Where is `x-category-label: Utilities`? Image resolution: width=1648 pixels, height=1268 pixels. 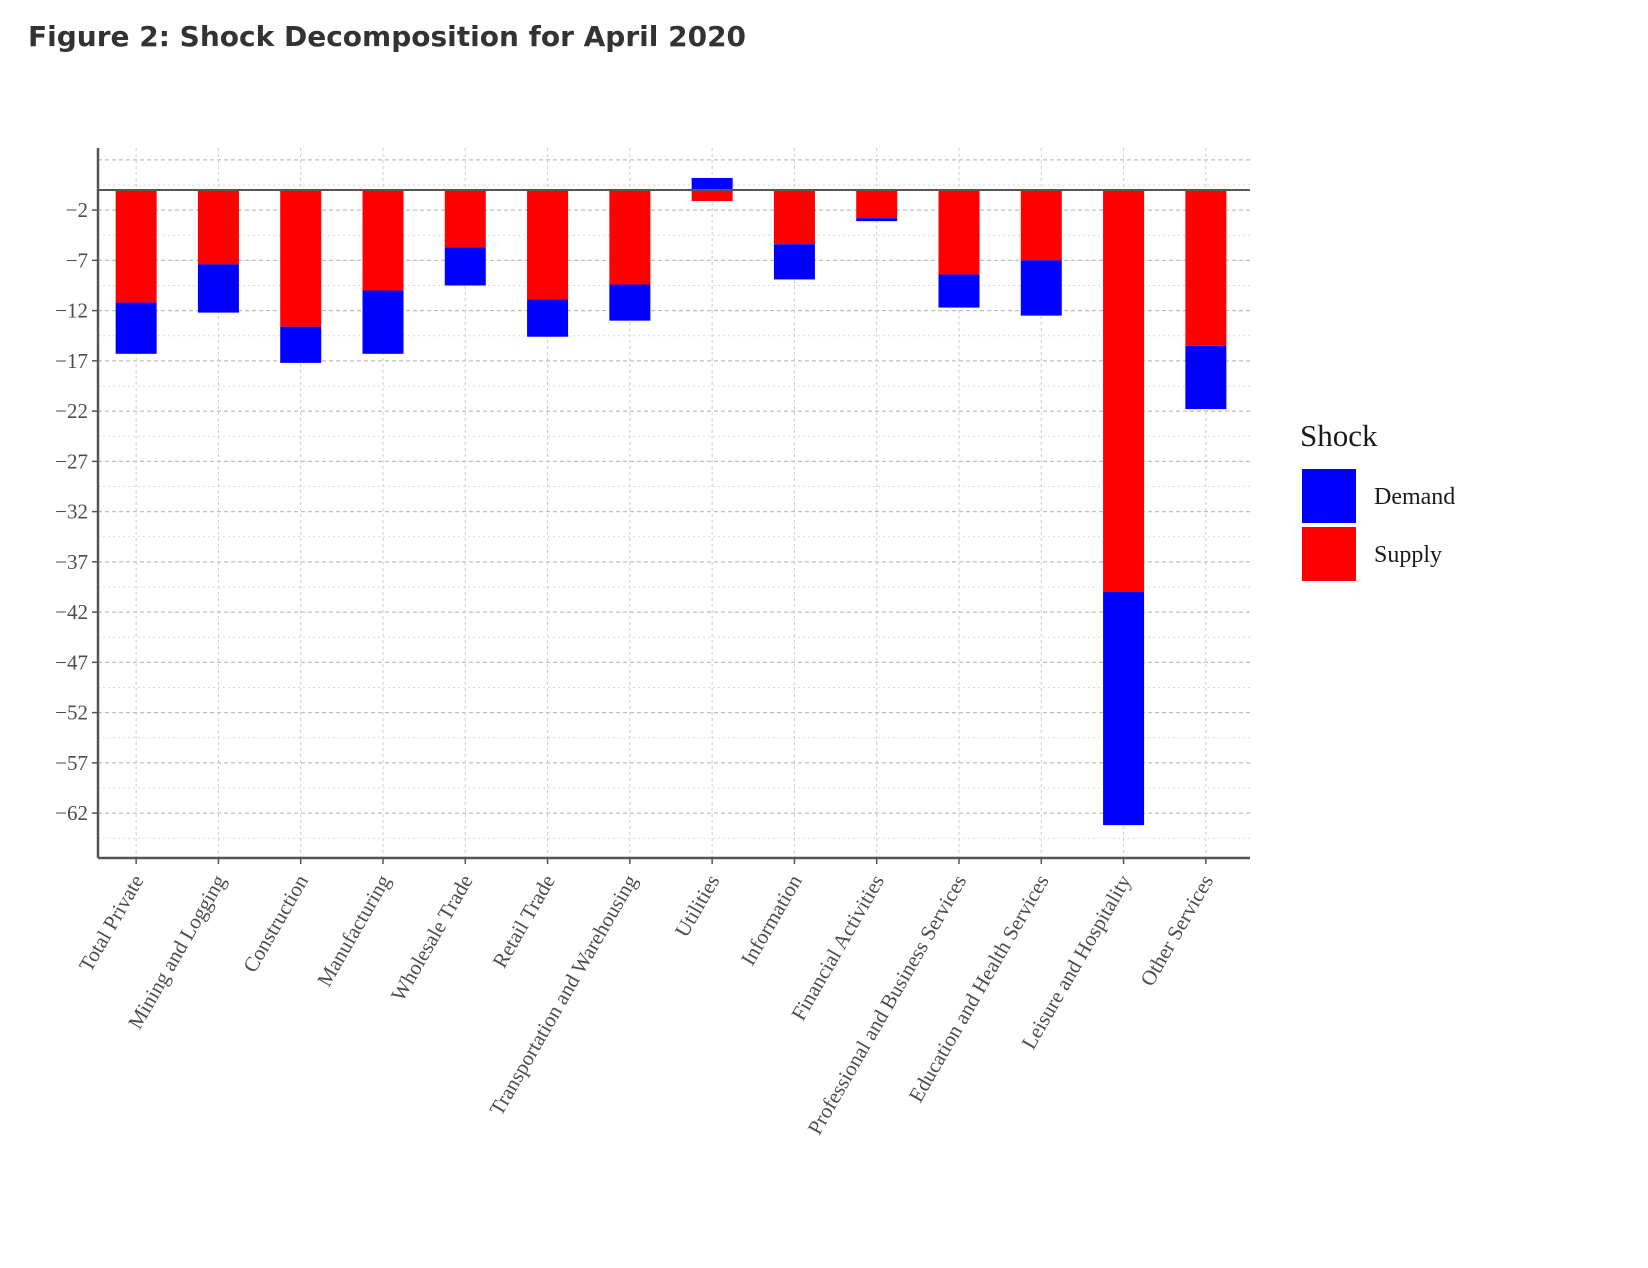
x-category-label: Utilities is located at coordinates (697, 906).